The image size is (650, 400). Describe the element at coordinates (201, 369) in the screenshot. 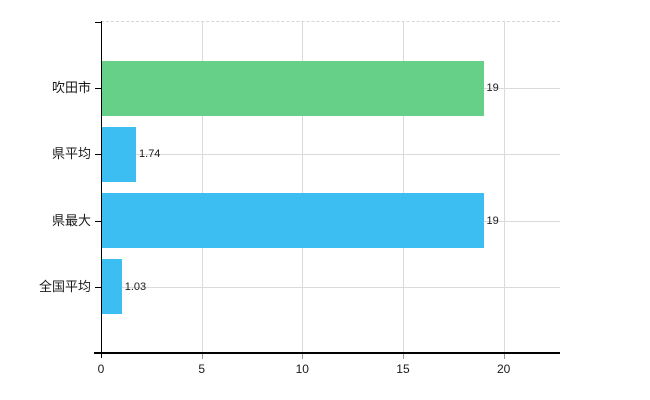

I see `x-axis-tick-label: 5` at that location.